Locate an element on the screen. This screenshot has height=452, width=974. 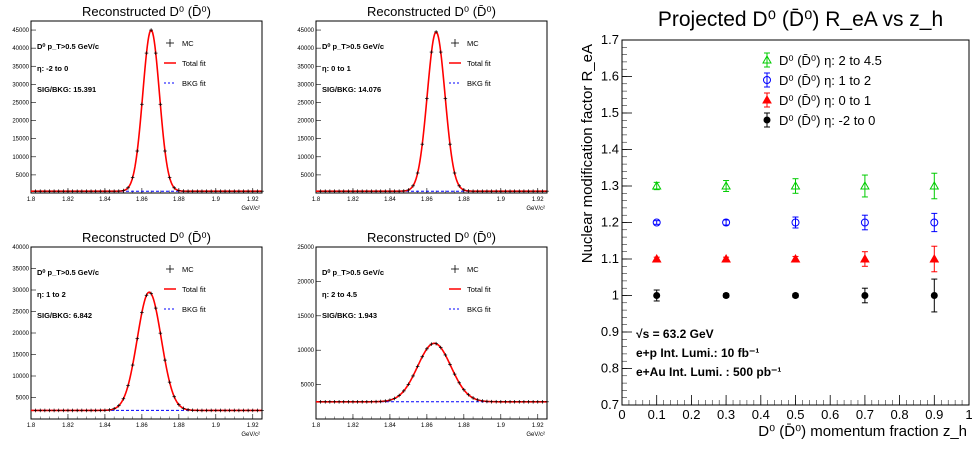
rea-y-tick-label: 1.7 is located at coordinates (610, 39).